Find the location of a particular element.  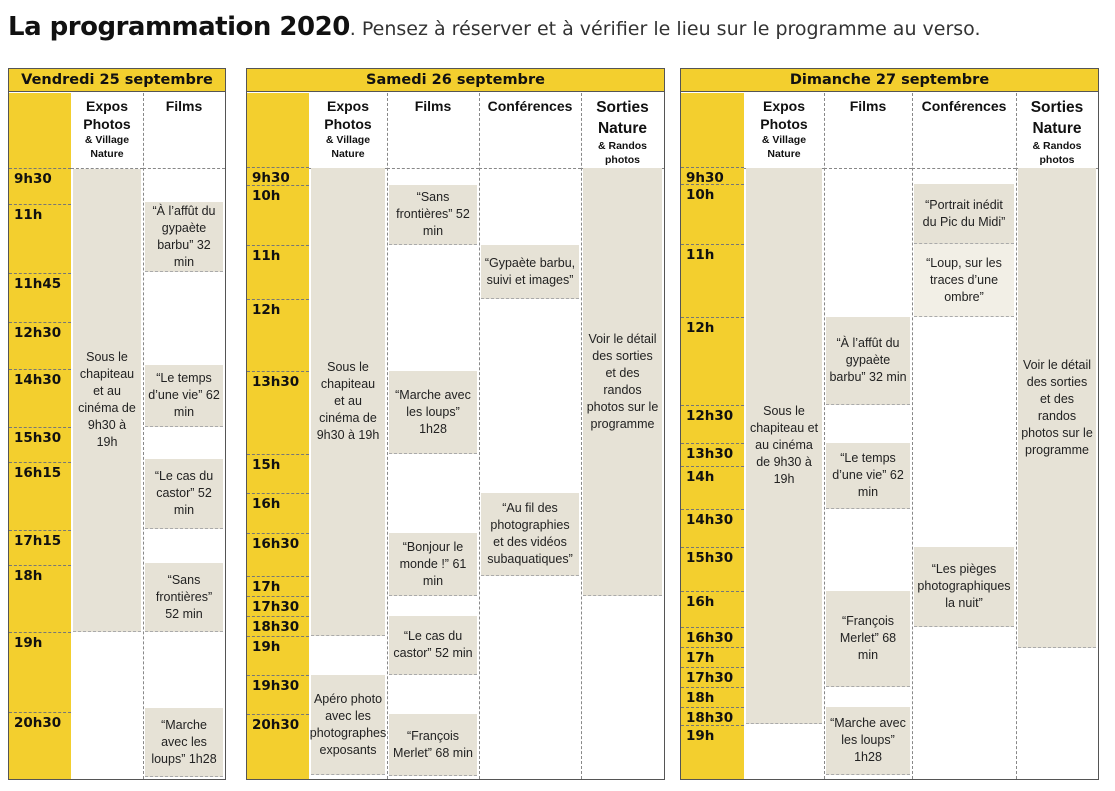

time-slot: 17h15 is located at coordinates (40, 539).